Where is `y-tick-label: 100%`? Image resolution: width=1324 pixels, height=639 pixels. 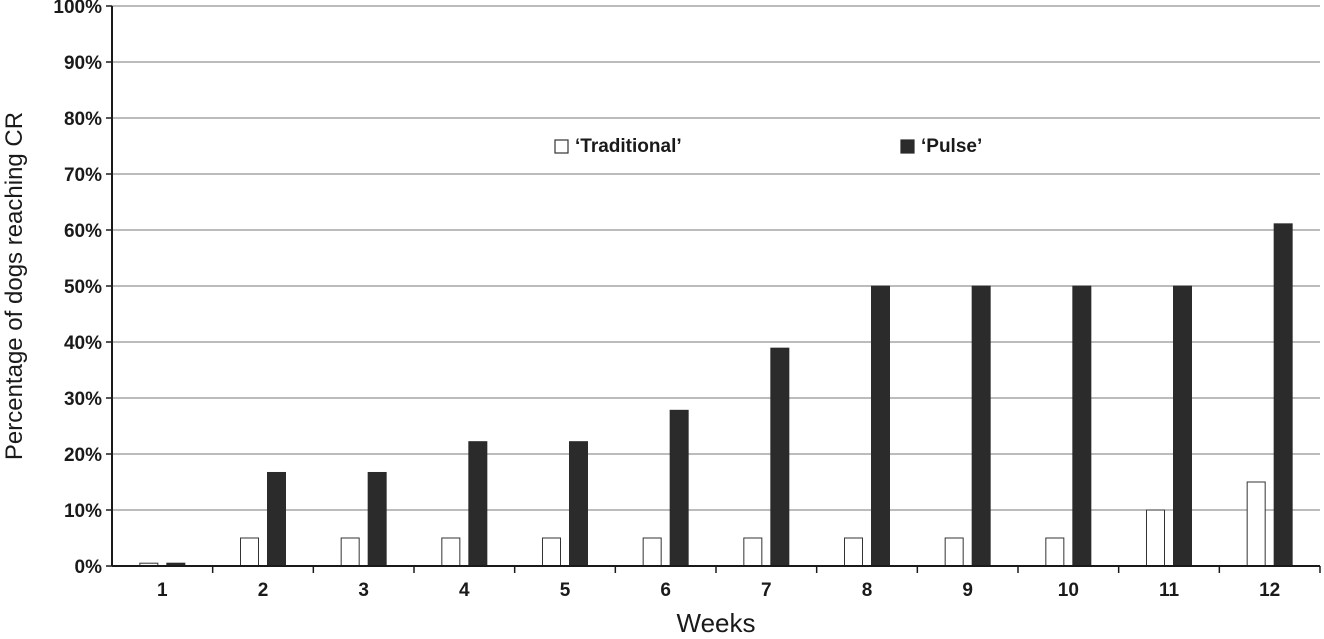 y-tick-label: 100% is located at coordinates (77, 9).